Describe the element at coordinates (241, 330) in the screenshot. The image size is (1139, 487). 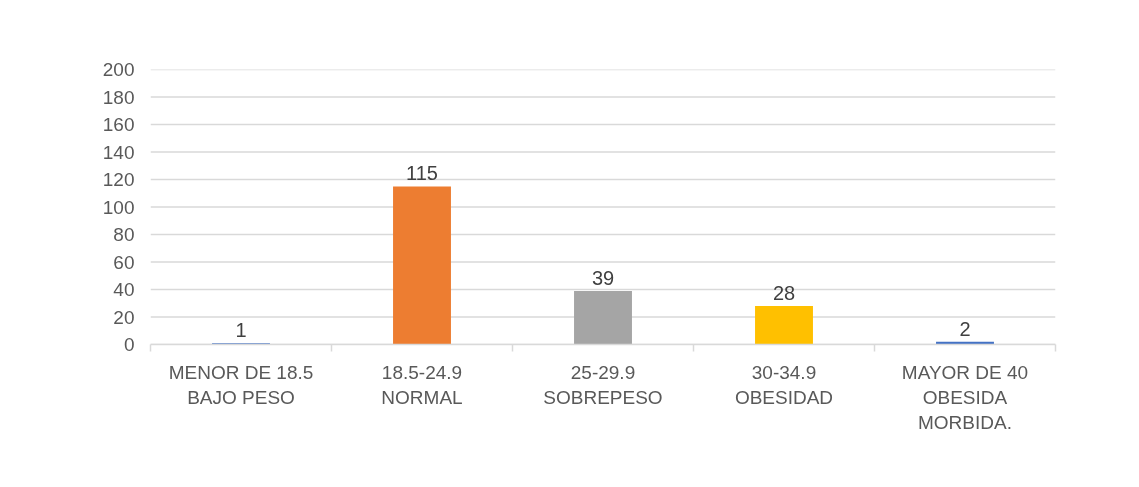
I see `data-label: 1` at that location.